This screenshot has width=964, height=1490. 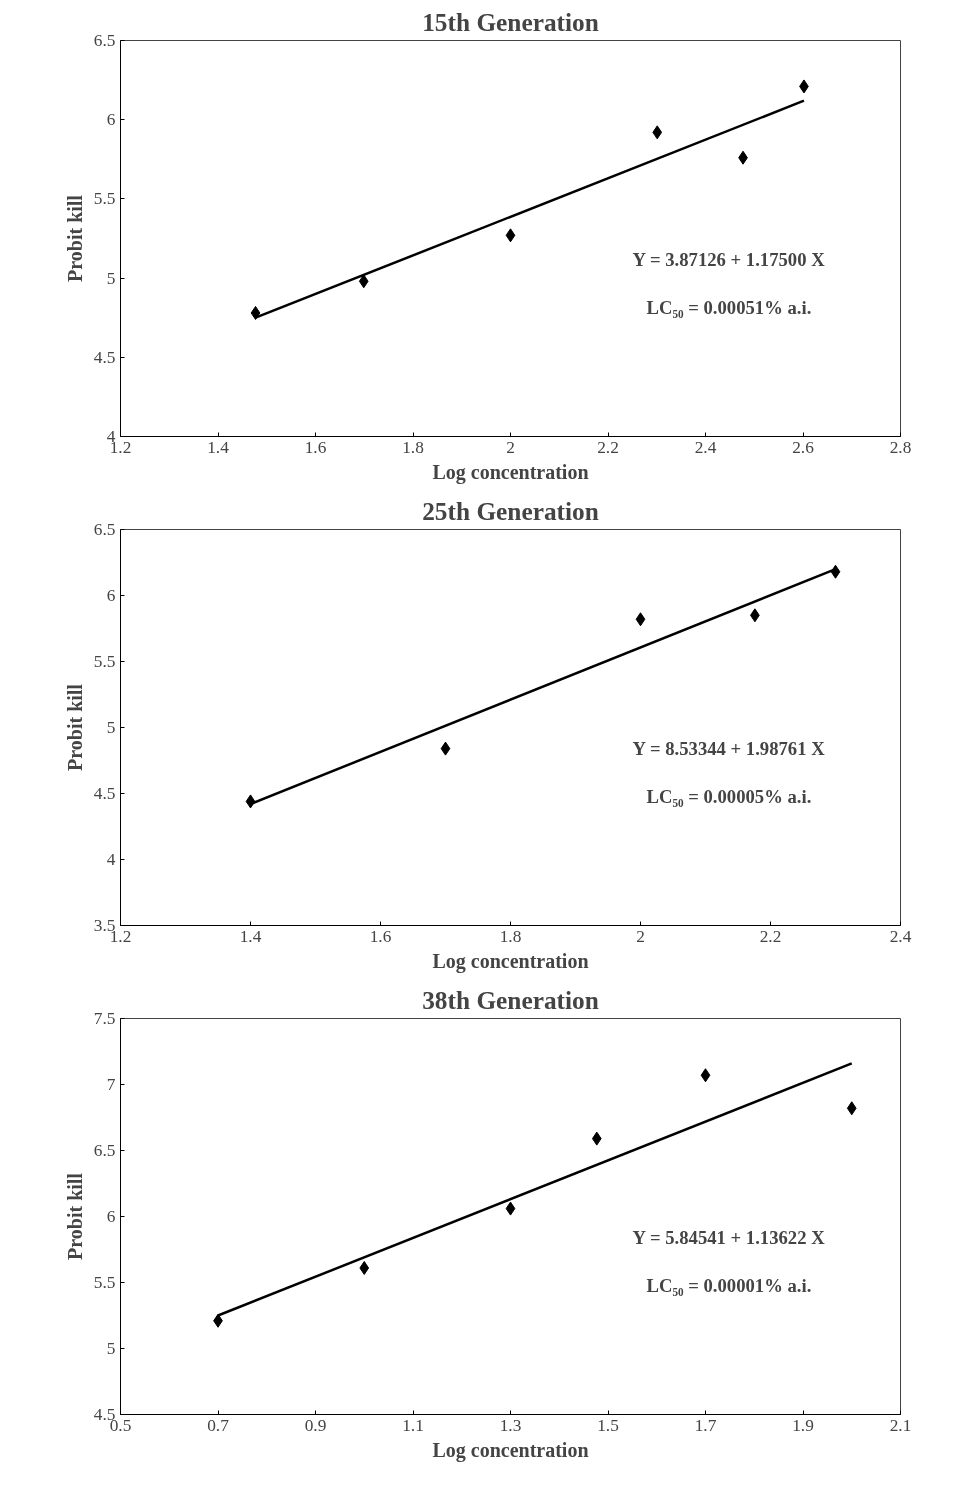 What do you see at coordinates (803, 447) in the screenshot?
I see `x-tick-label: 2.6` at bounding box center [803, 447].